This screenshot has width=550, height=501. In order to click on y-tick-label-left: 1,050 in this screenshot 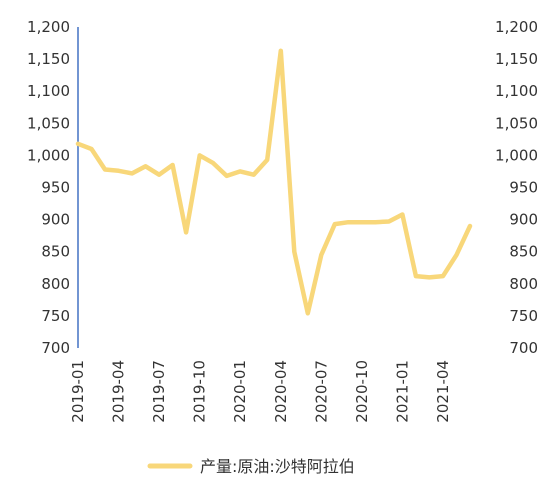, I will do `click(48, 123)`.